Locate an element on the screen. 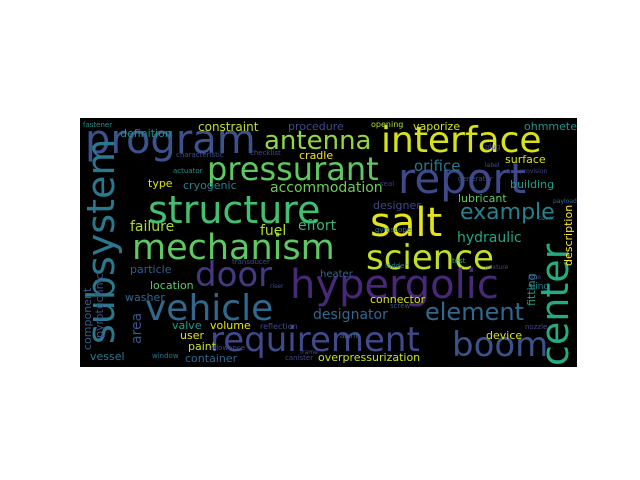 This screenshot has width=640, height=480. word-gyroscope: gyroscope is located at coordinates (393, 230).